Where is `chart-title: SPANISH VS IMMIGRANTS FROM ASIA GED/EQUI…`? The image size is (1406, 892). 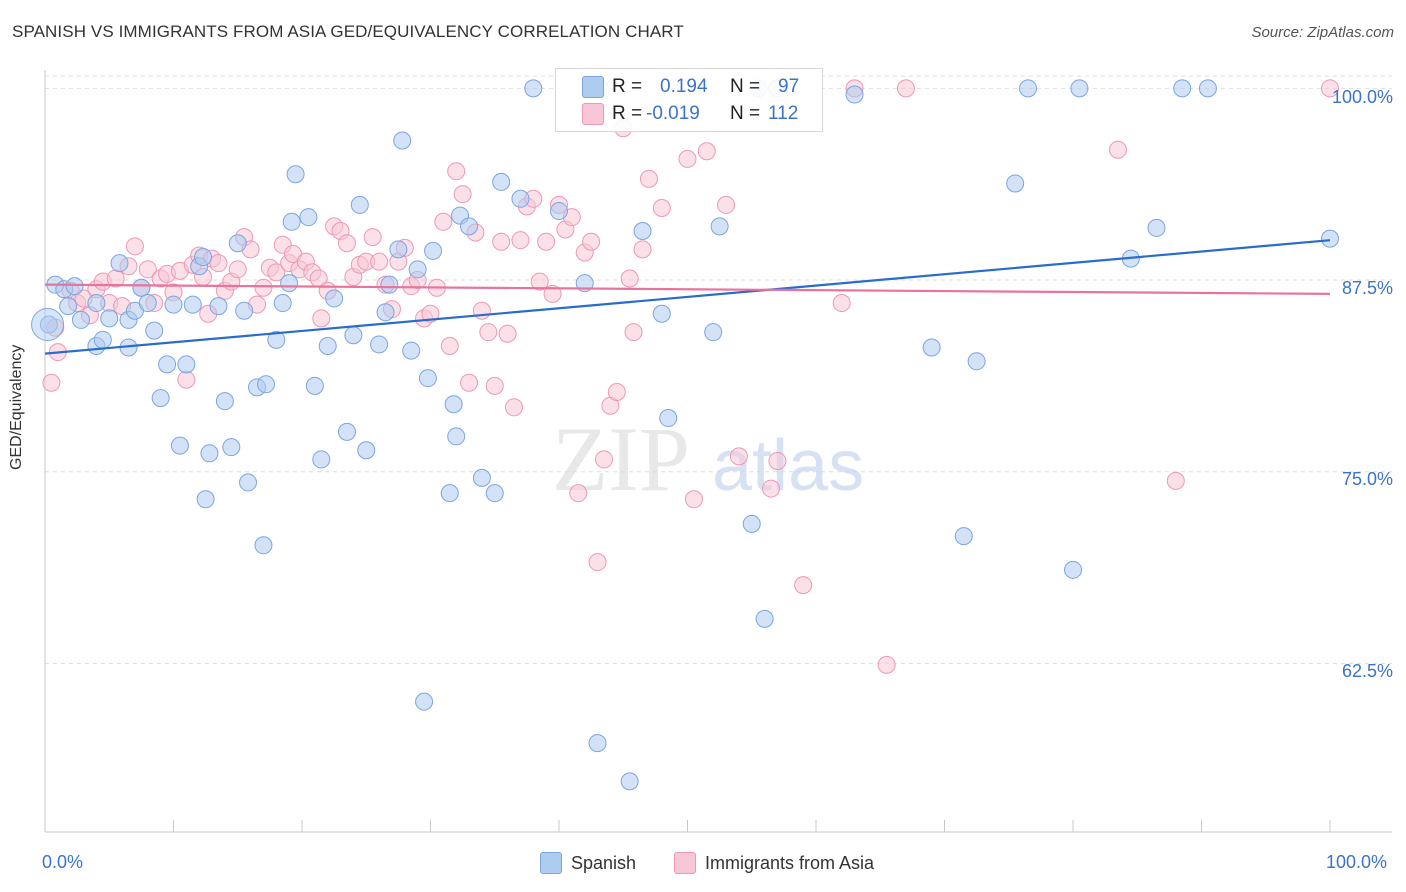 chart-title: SPANISH VS IMMIGRANTS FROM ASIA GED/EQUI… is located at coordinates (348, 31).